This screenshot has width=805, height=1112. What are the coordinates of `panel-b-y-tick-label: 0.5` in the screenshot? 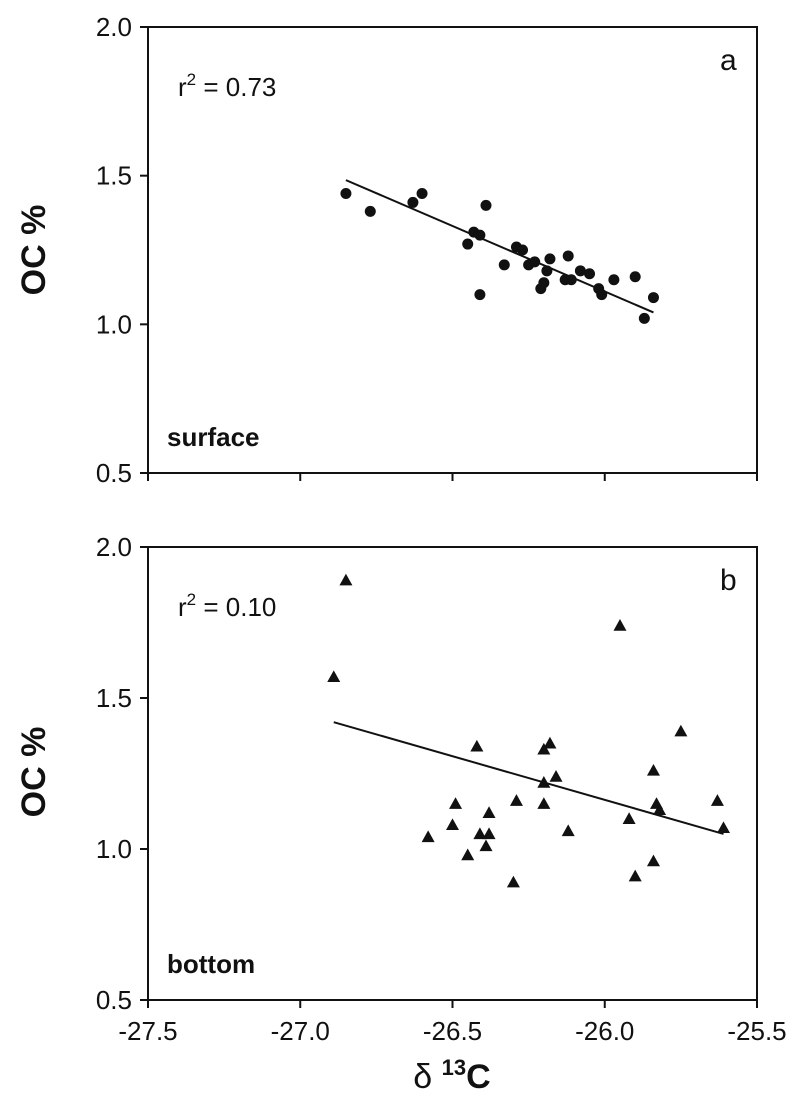 It's located at (114, 1000).